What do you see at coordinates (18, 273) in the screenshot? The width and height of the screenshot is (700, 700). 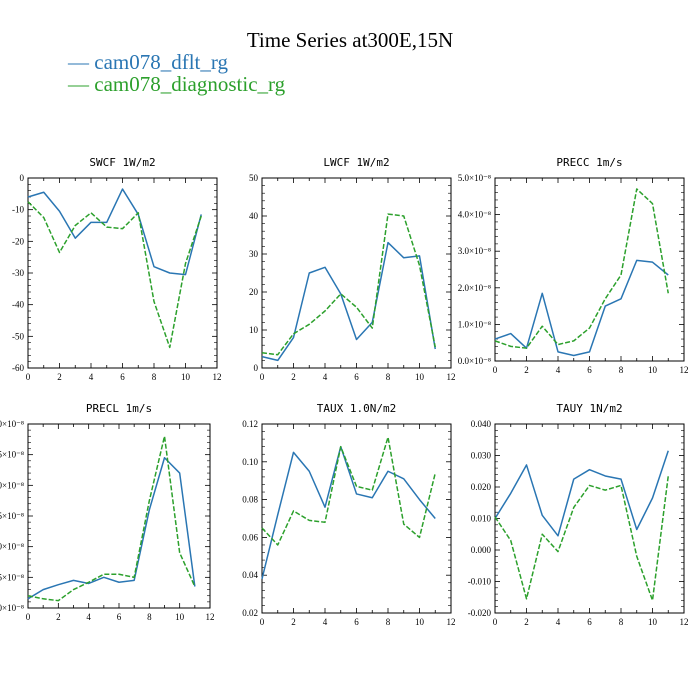 I see `y-tick-label: -30` at bounding box center [18, 273].